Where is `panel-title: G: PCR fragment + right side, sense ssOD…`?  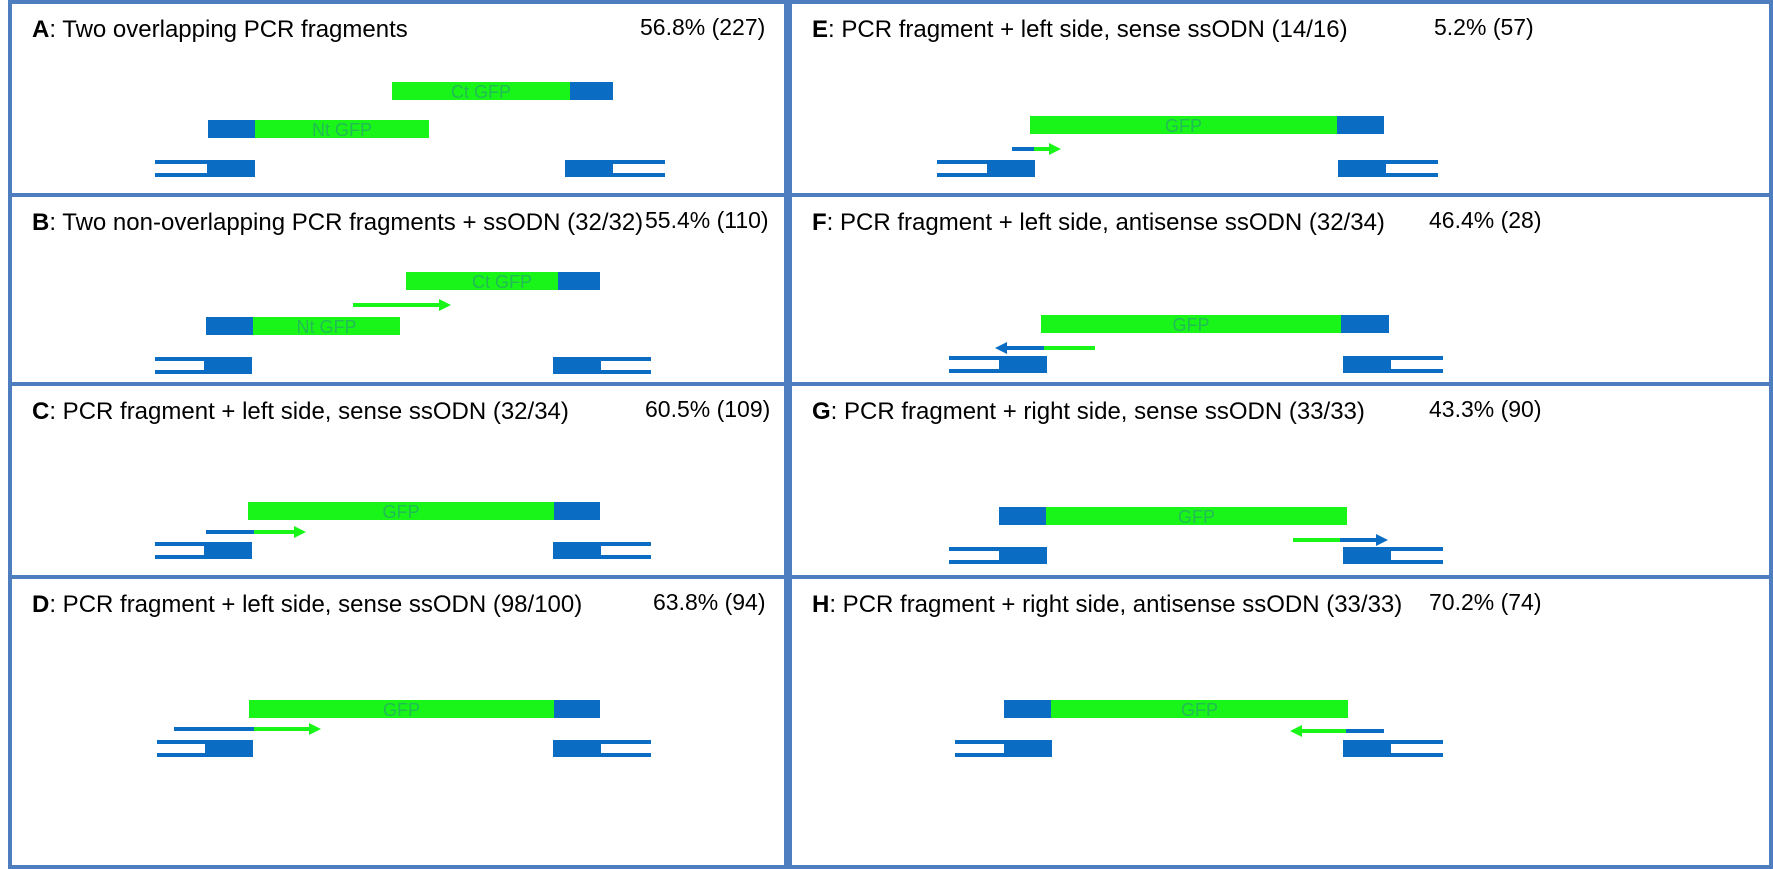 panel-title: G: PCR fragment + right side, sense ssOD… is located at coordinates (1088, 412).